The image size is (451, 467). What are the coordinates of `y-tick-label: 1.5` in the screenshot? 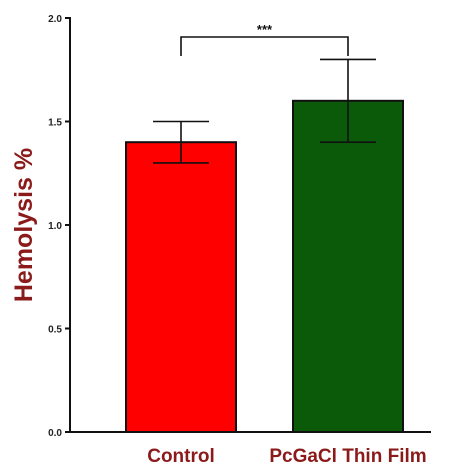 It's located at (55, 123).